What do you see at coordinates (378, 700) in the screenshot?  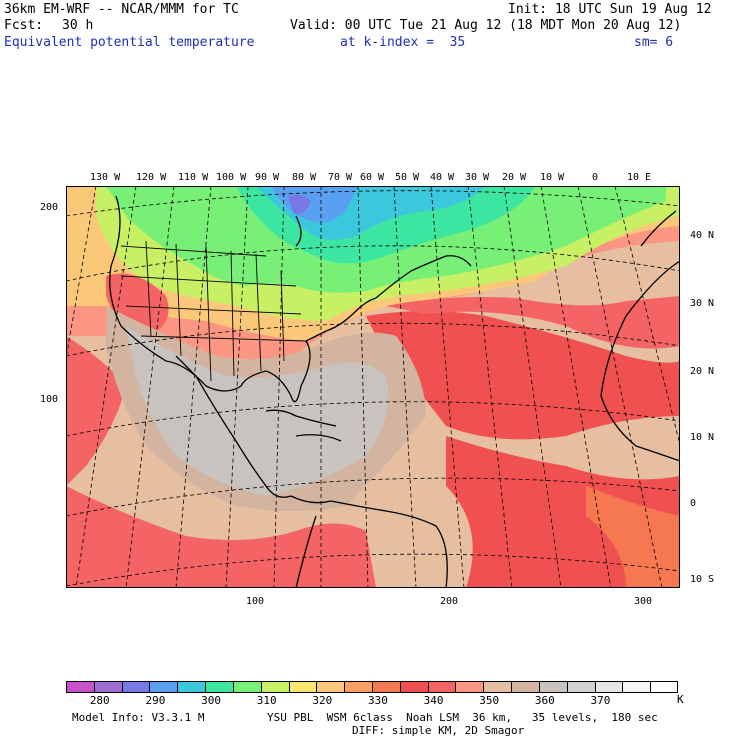 I see `color-scale-tick-label: 330` at bounding box center [378, 700].